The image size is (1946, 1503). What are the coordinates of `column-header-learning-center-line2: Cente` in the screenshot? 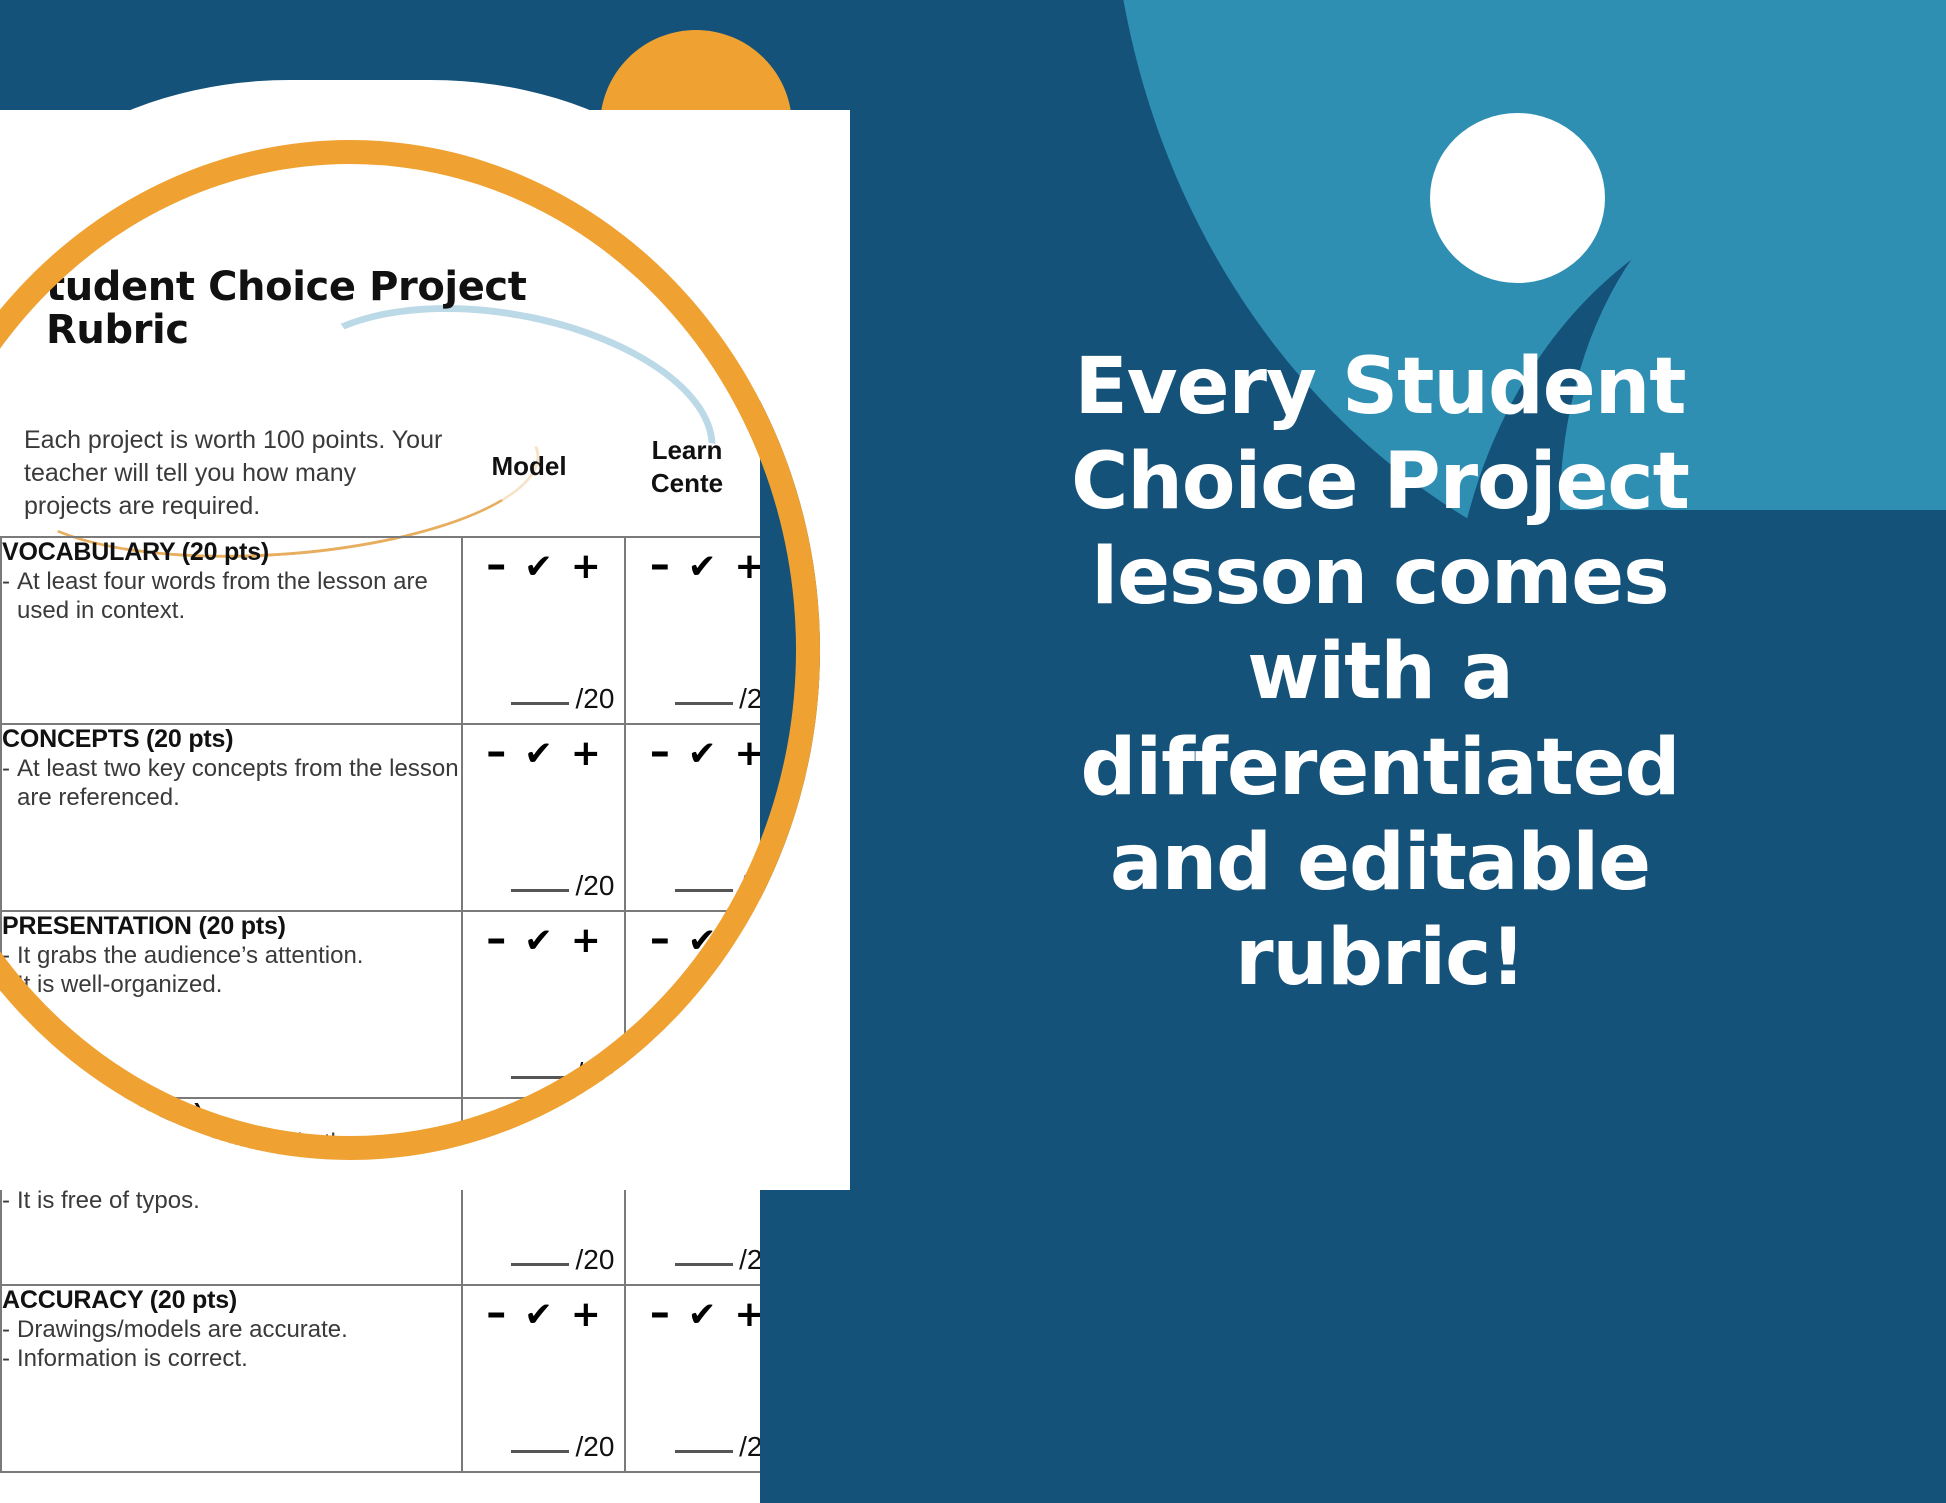 It's located at (687, 482).